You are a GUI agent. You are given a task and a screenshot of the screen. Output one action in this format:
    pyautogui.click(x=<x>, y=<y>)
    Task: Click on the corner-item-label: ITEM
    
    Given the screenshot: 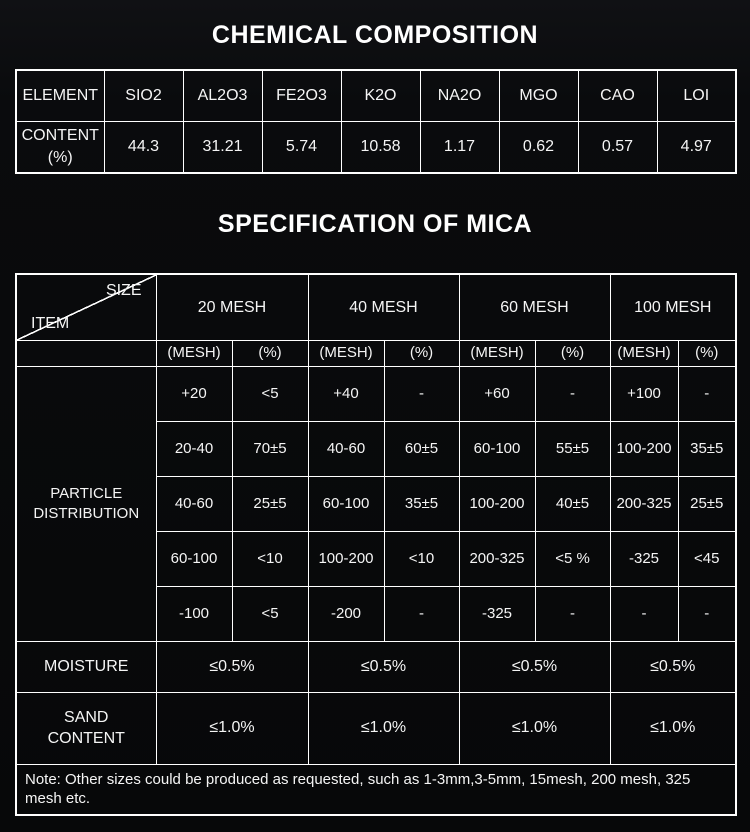 What is the action you would take?
    pyautogui.click(x=50, y=324)
    